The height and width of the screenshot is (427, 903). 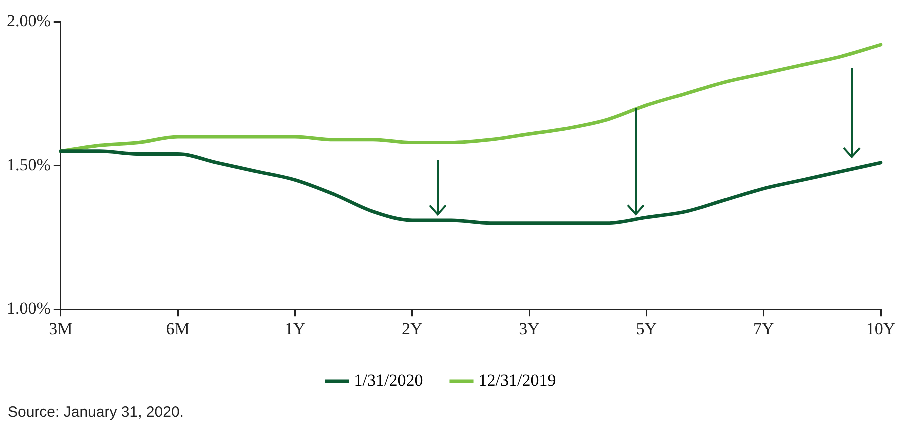 I want to click on x-tick-label: 3M, so click(x=61, y=328).